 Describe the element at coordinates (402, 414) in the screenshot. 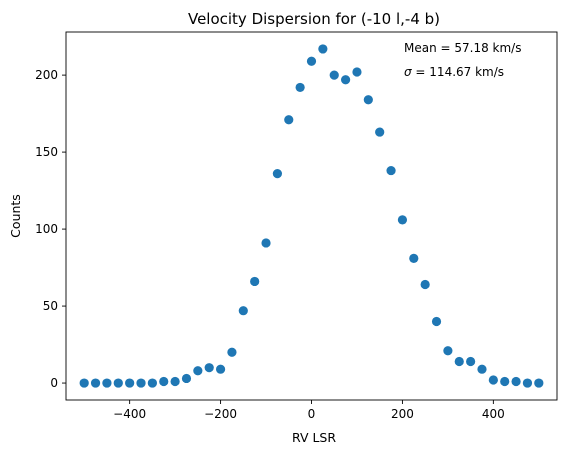

I see `x-tick-label: 200` at that location.